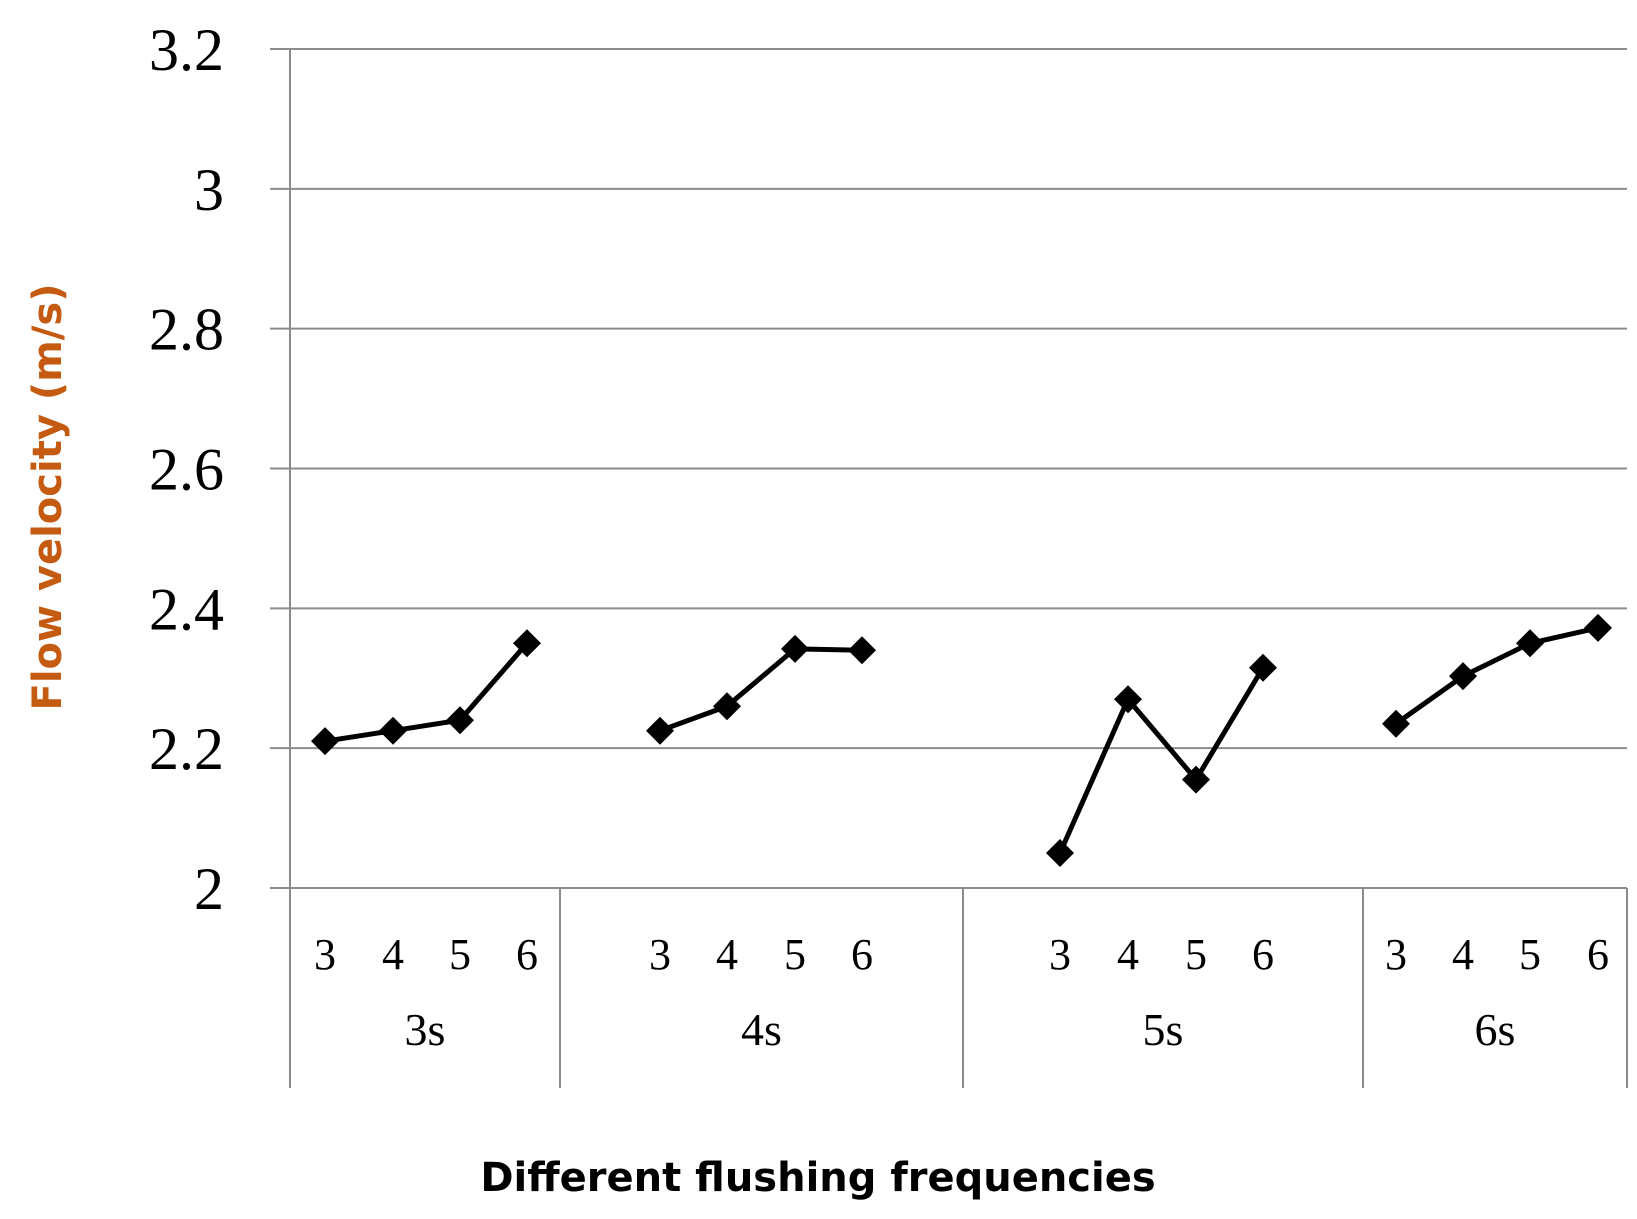  I want to click on y-tick-label: 2, so click(209, 889).